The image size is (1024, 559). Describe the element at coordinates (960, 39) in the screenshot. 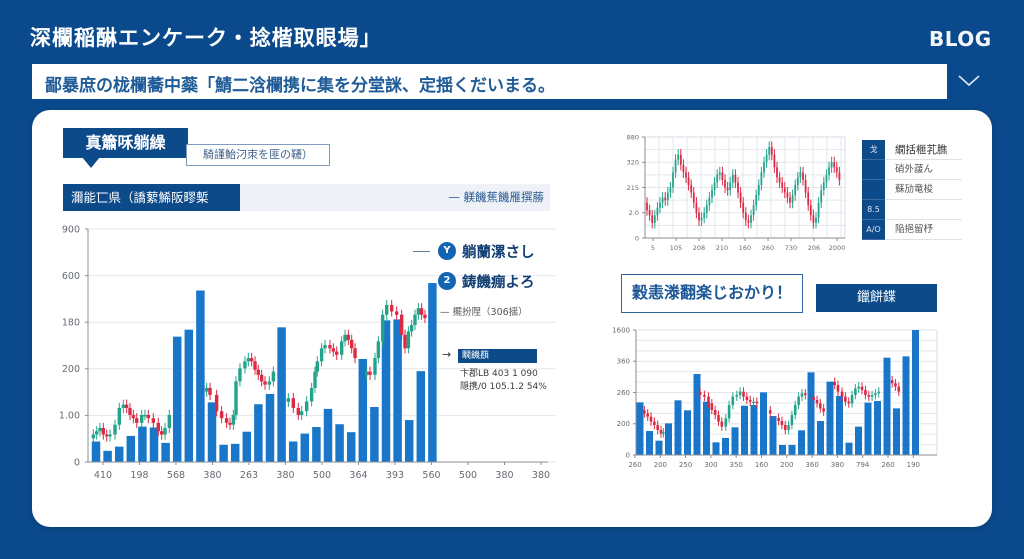

I see `blog-link: BLOG` at that location.